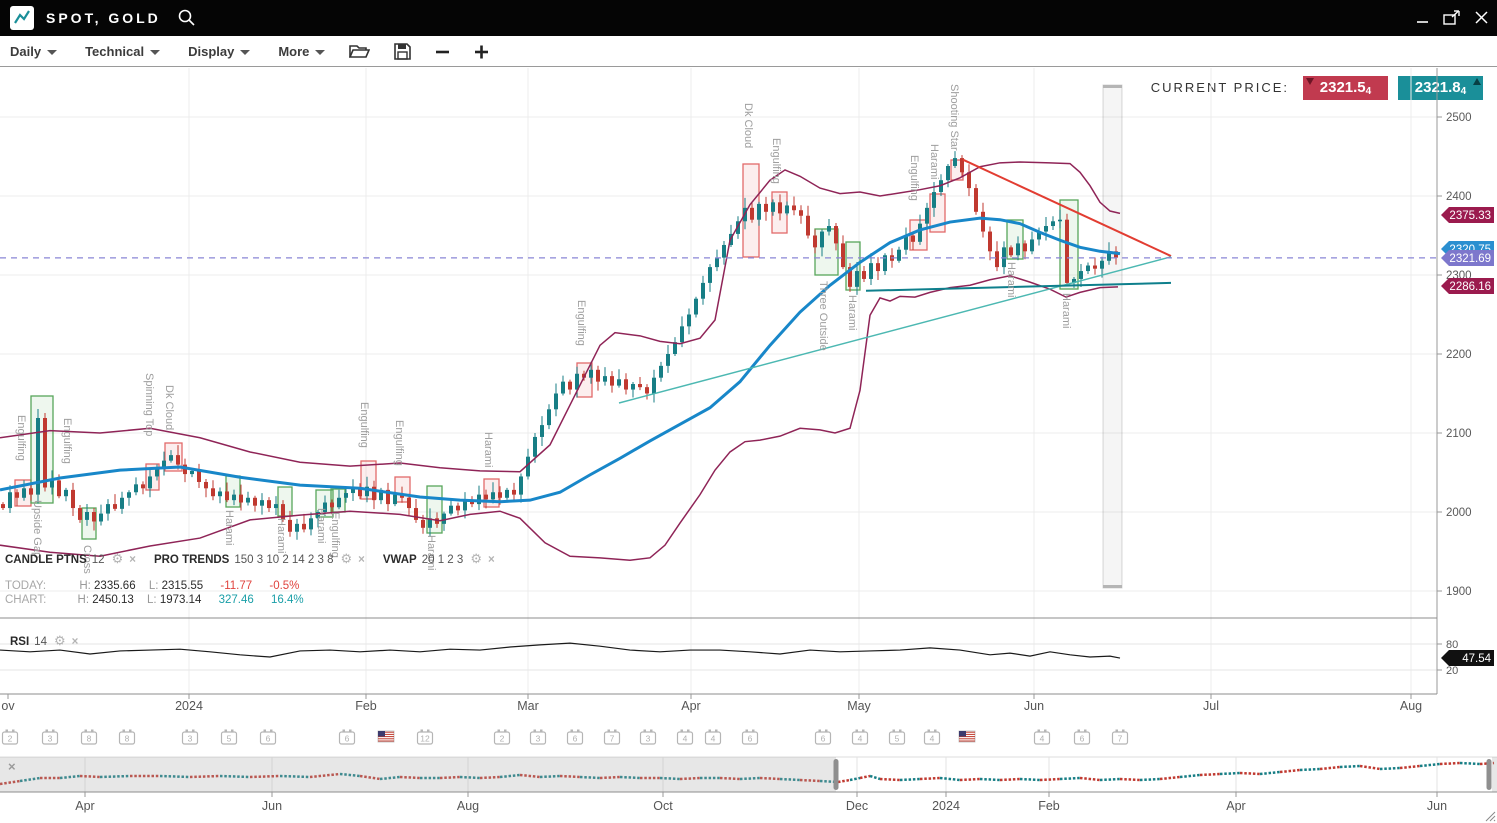  Describe the element at coordinates (360, 51) in the screenshot. I see `open-folder-icon` at that location.